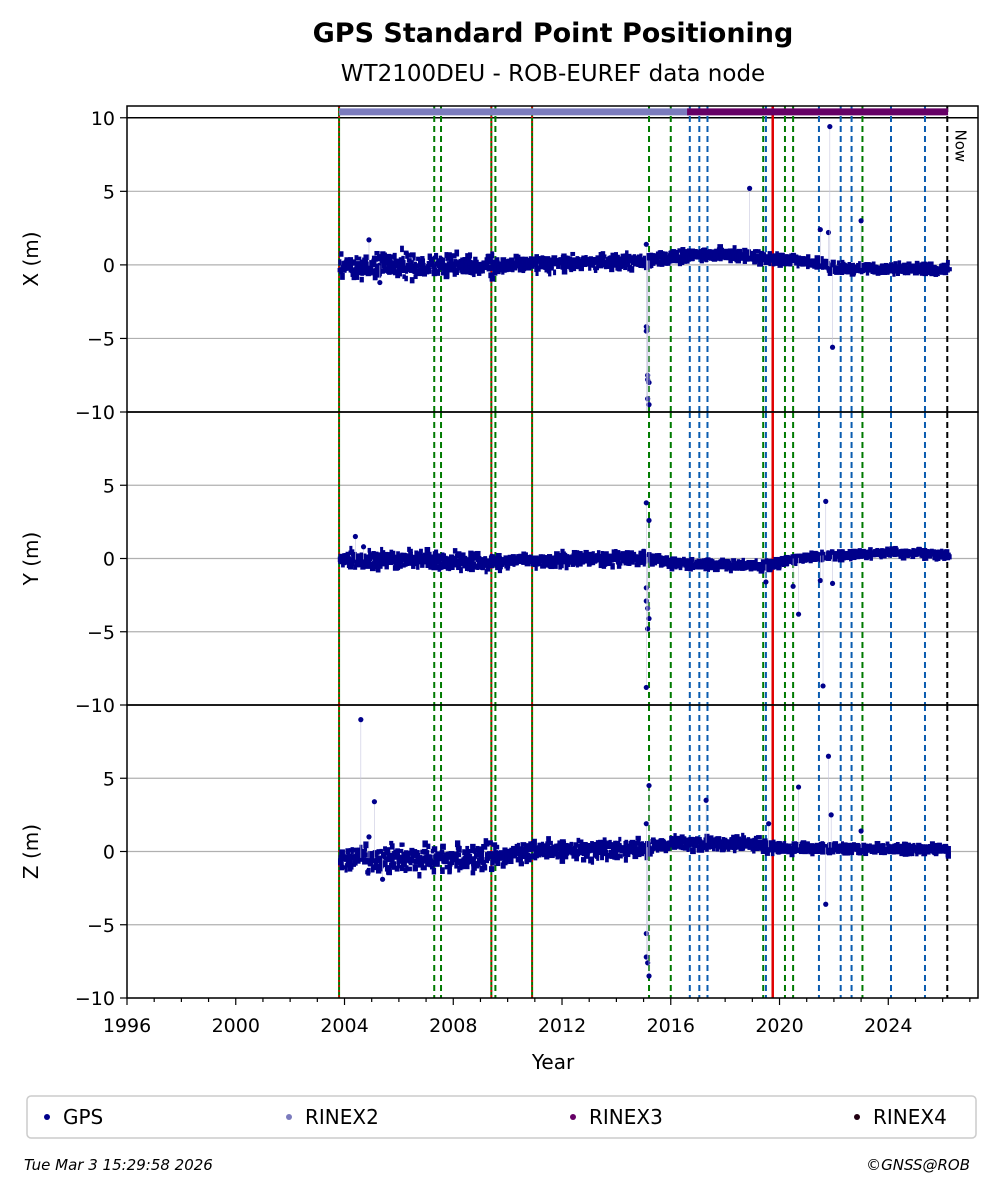 This screenshot has height=1194, width=997. What do you see at coordinates (537, 1017) in the screenshot?
I see `x-axis: 1996 2000 2004 2008 2012 2016 2020 2024` at bounding box center [537, 1017].